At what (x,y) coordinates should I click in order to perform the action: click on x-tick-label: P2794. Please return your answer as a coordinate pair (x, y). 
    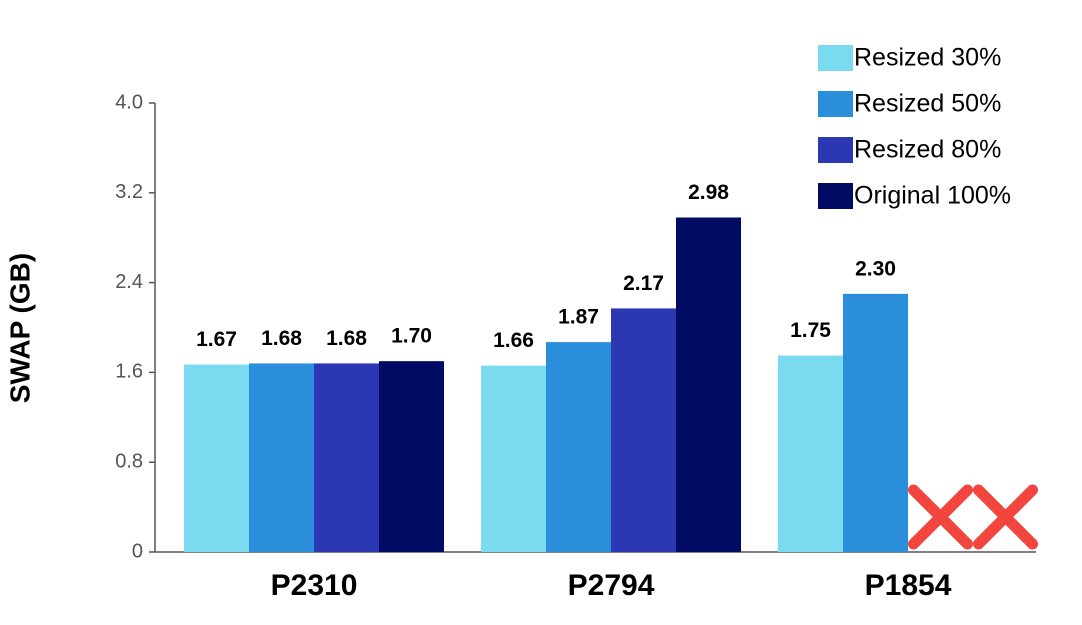
    Looking at the image, I should click on (611, 585).